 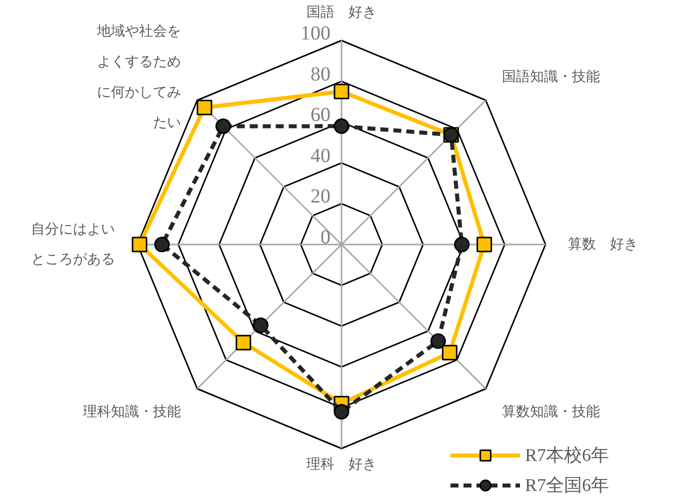 I want to click on spoke-label: 国語 好き, so click(x=341, y=12).